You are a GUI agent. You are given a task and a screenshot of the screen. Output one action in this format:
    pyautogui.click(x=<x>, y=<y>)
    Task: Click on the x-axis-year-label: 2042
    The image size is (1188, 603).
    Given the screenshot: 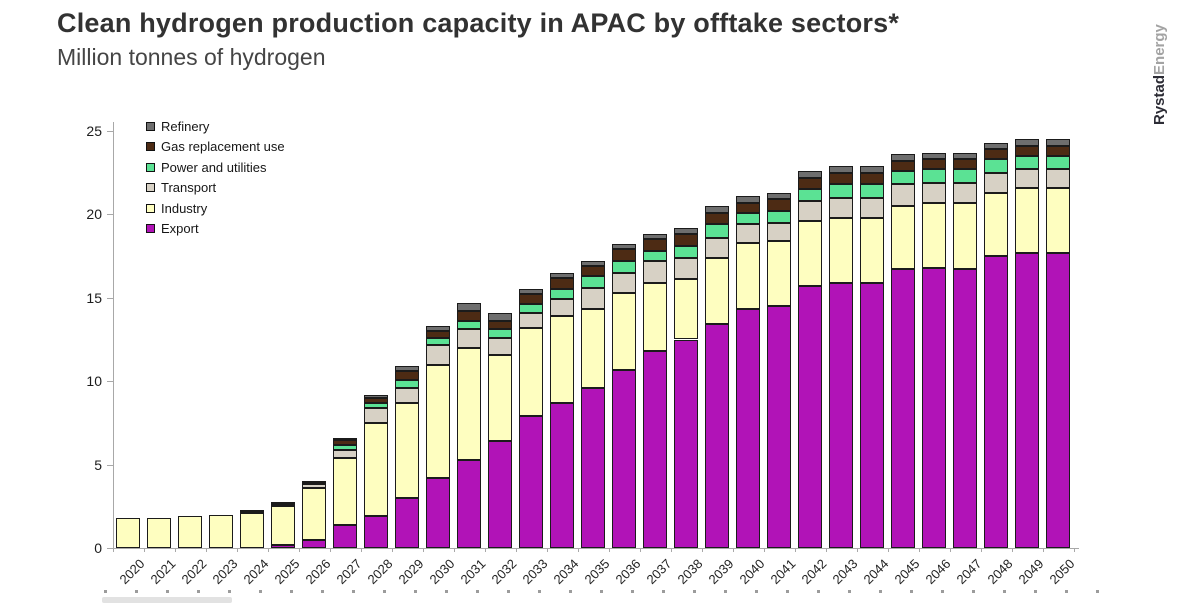 What is the action you would take?
    pyautogui.click(x=814, y=572)
    